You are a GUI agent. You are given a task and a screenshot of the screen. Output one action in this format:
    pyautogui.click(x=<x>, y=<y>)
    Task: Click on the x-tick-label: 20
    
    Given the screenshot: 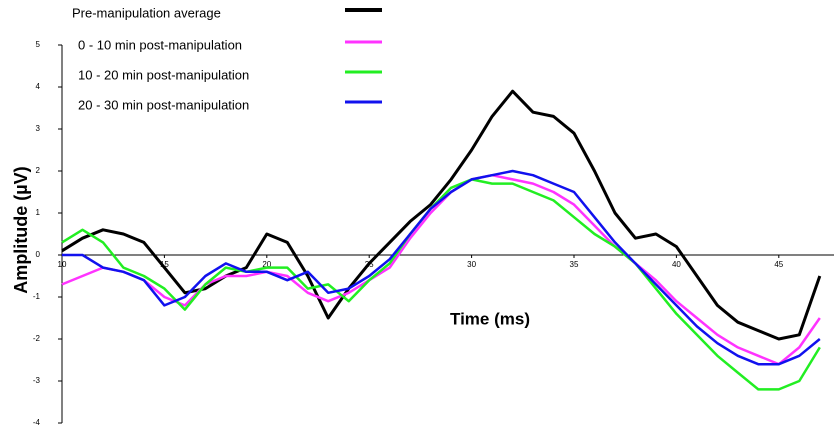 What is the action you would take?
    pyautogui.click(x=266, y=264)
    